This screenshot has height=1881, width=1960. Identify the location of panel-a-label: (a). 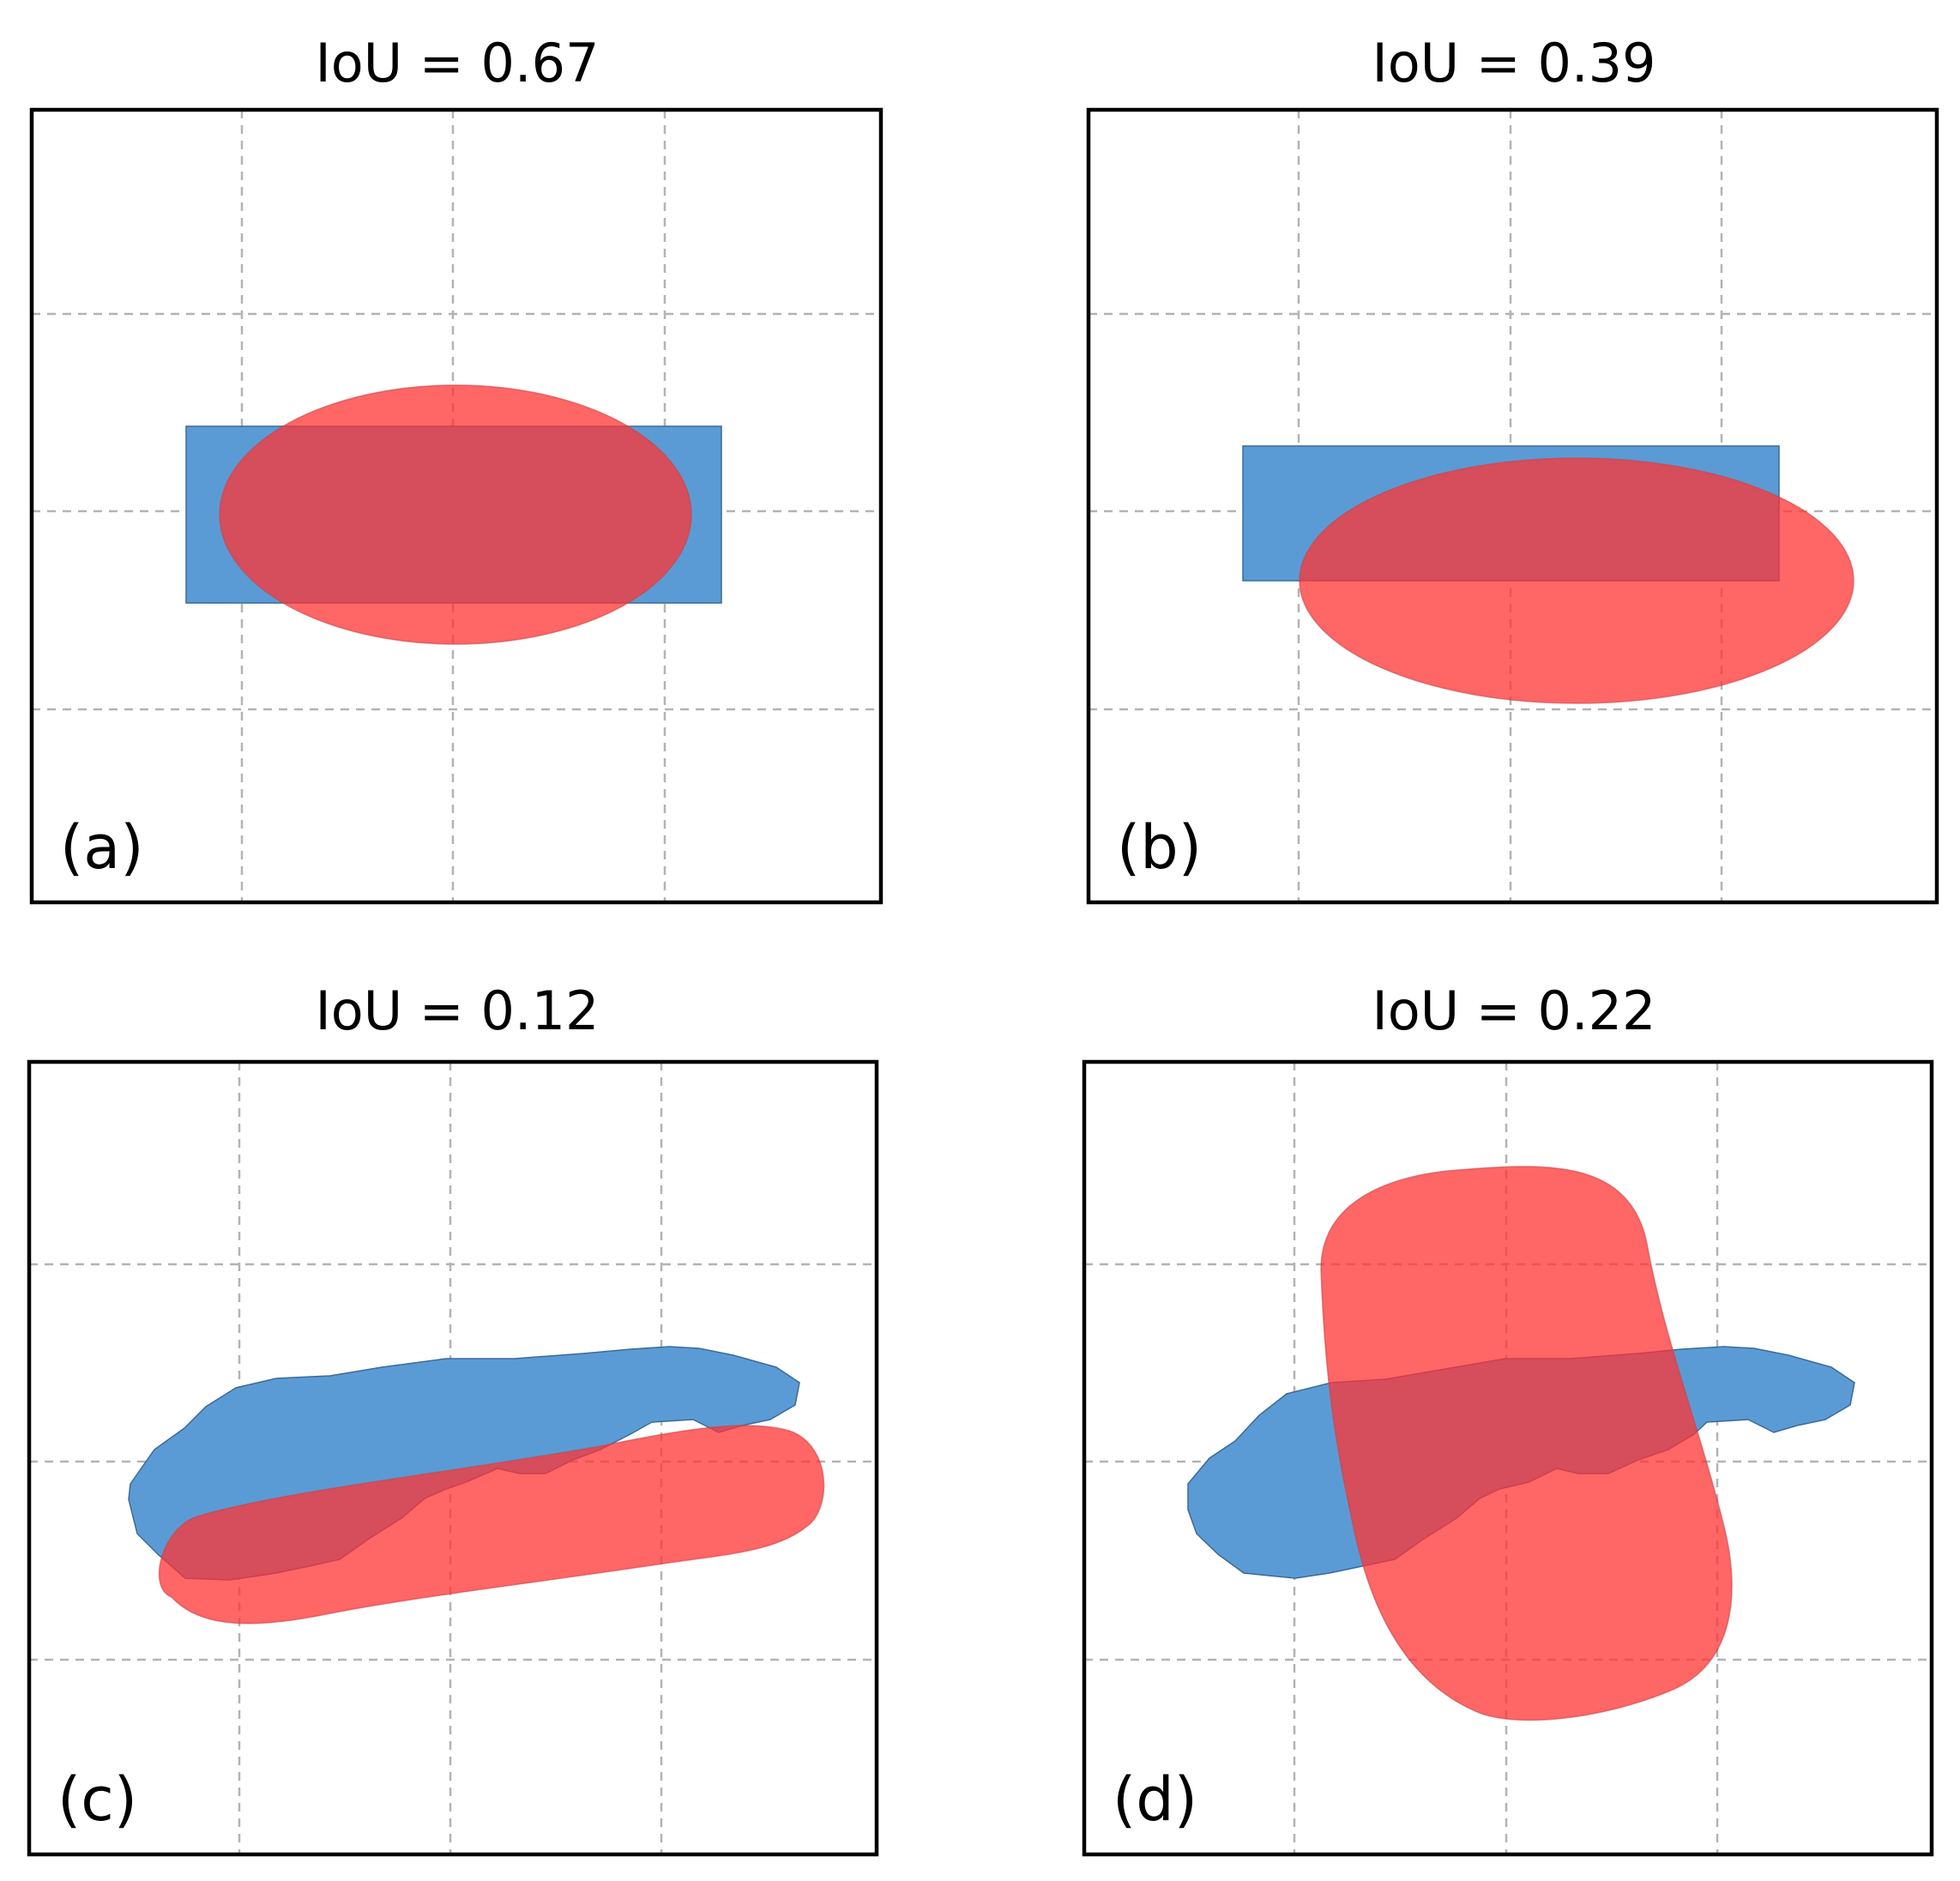
(102, 847).